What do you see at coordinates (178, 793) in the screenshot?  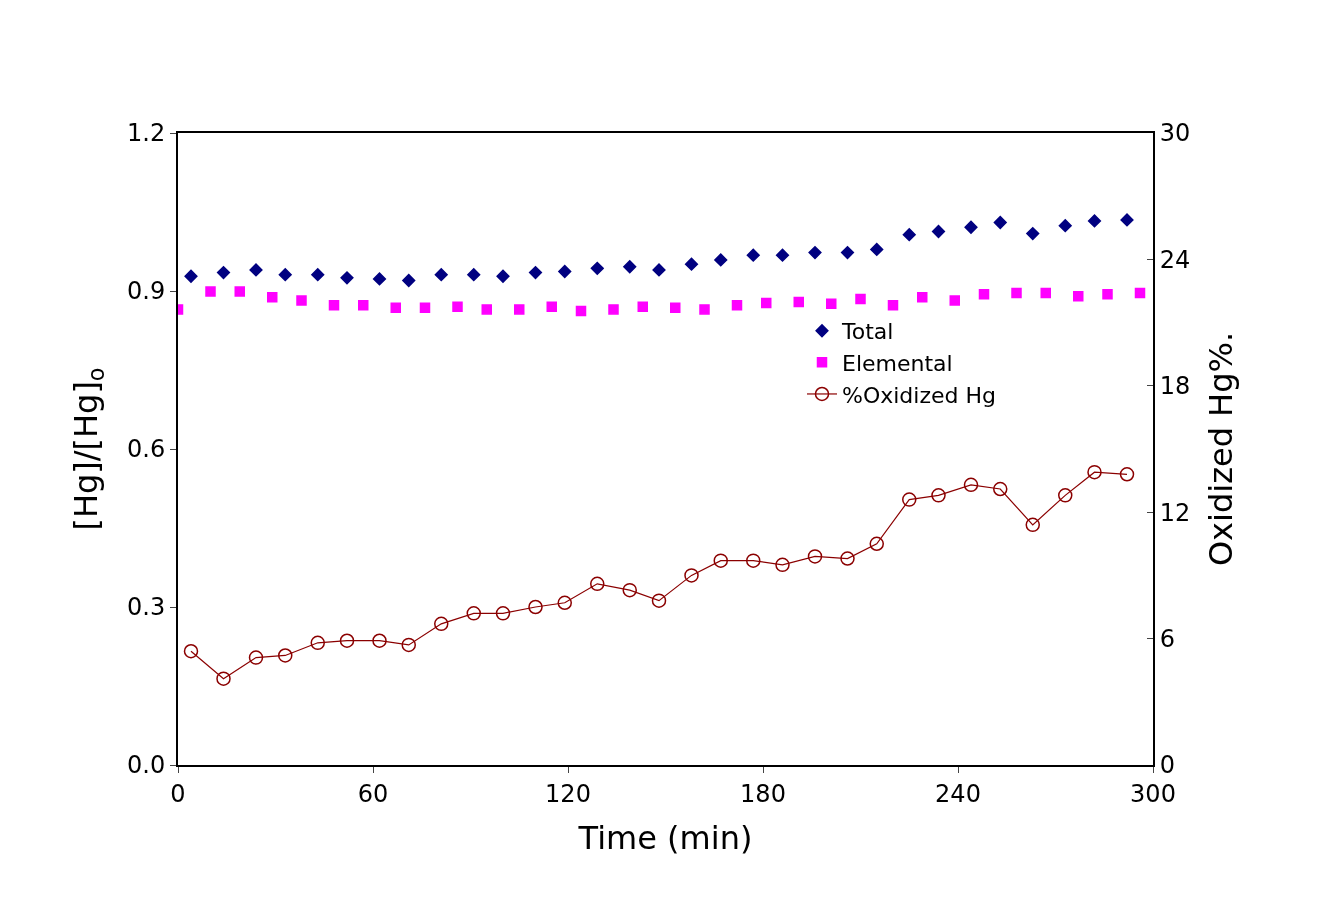 I see `x-tick-label: 0` at bounding box center [178, 793].